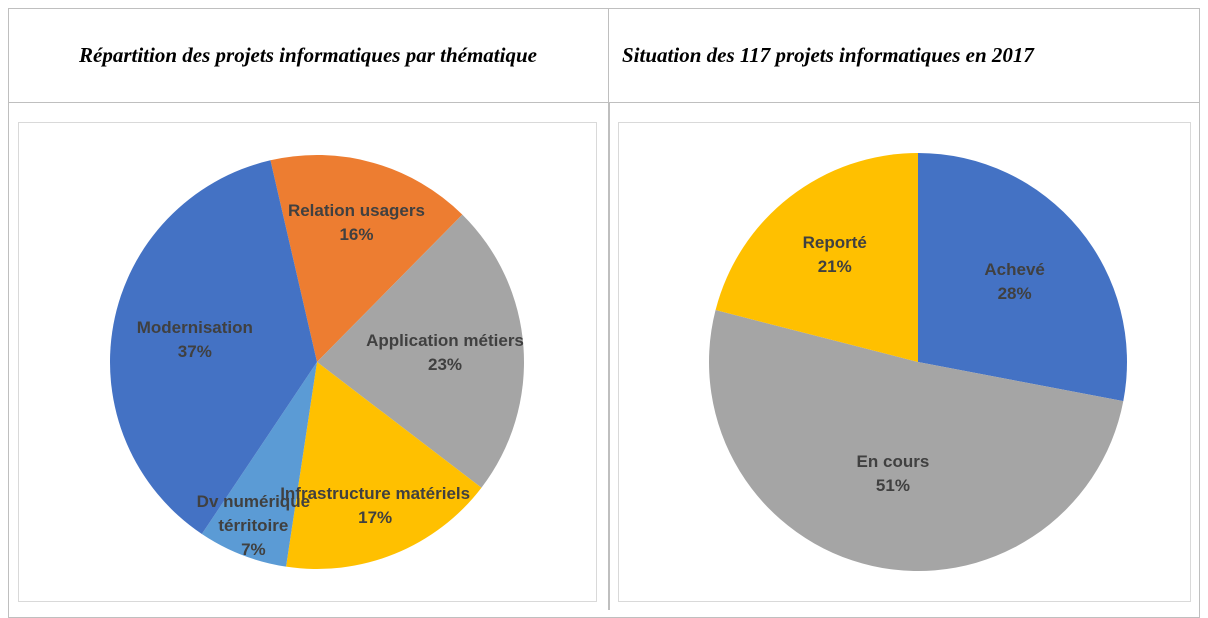 The width and height of the screenshot is (1208, 618). I want to click on slice-name: Reporté, so click(834, 242).